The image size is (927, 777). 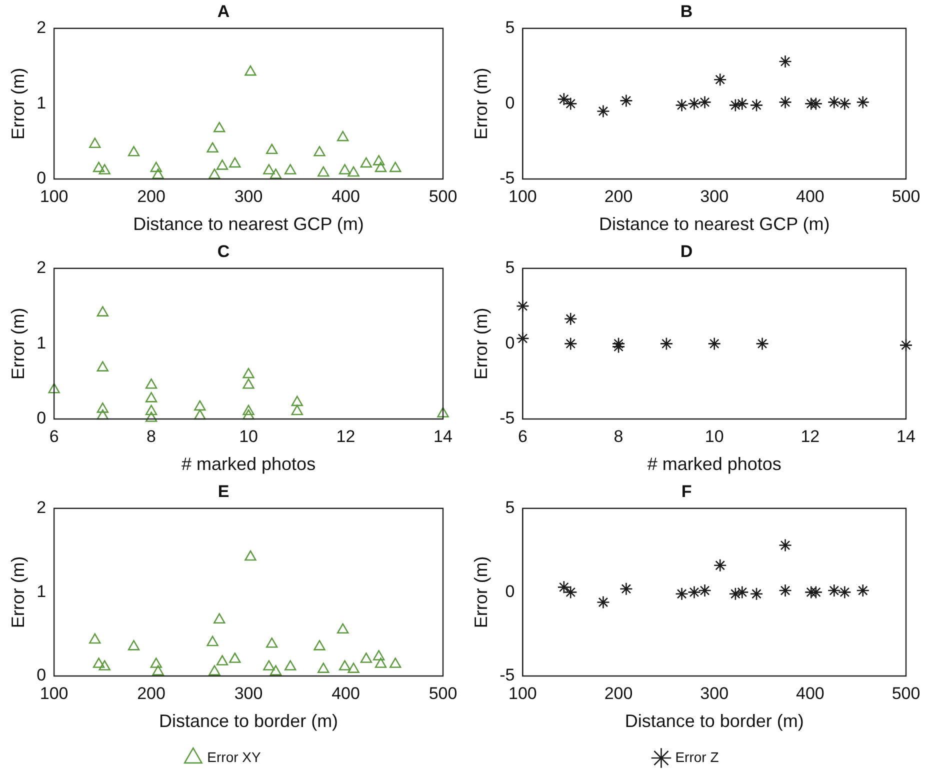 What do you see at coordinates (697, 756) in the screenshot?
I see `legend-label: Error Z` at bounding box center [697, 756].